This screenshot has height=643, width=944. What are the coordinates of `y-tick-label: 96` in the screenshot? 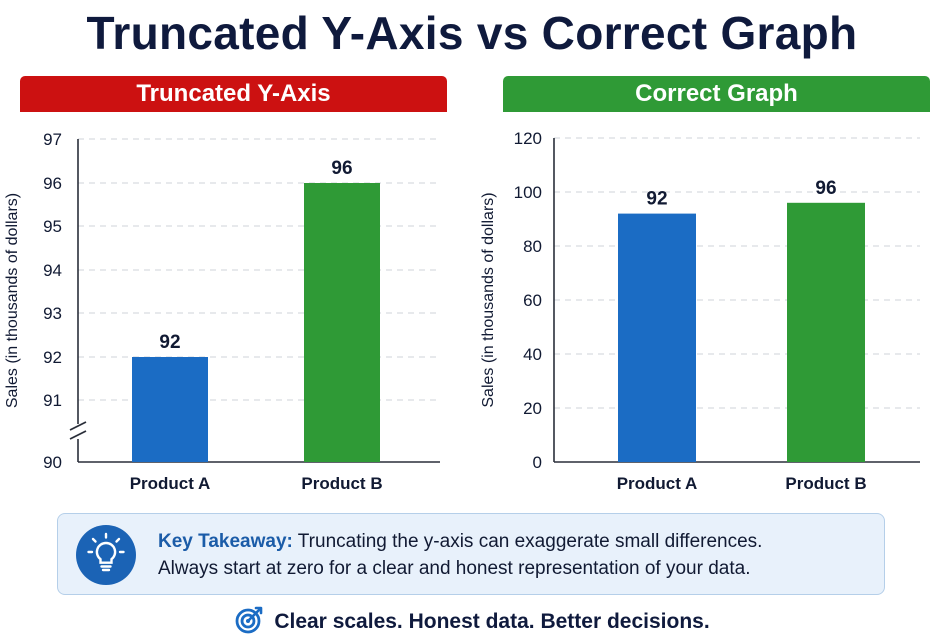 It's located at (52, 183).